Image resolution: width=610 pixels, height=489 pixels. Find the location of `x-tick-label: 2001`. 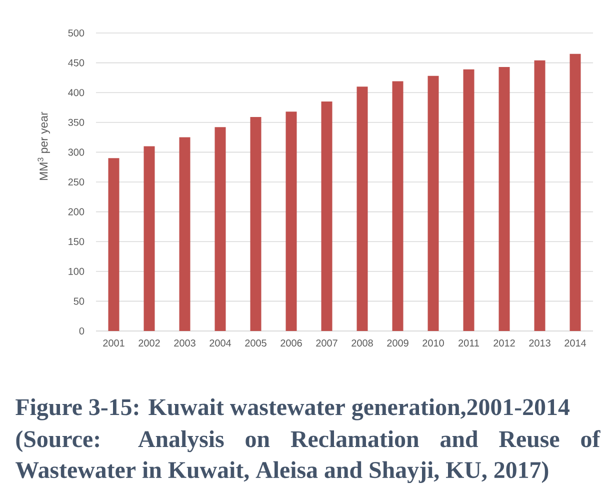

x-tick-label: 2001 is located at coordinates (113, 343).